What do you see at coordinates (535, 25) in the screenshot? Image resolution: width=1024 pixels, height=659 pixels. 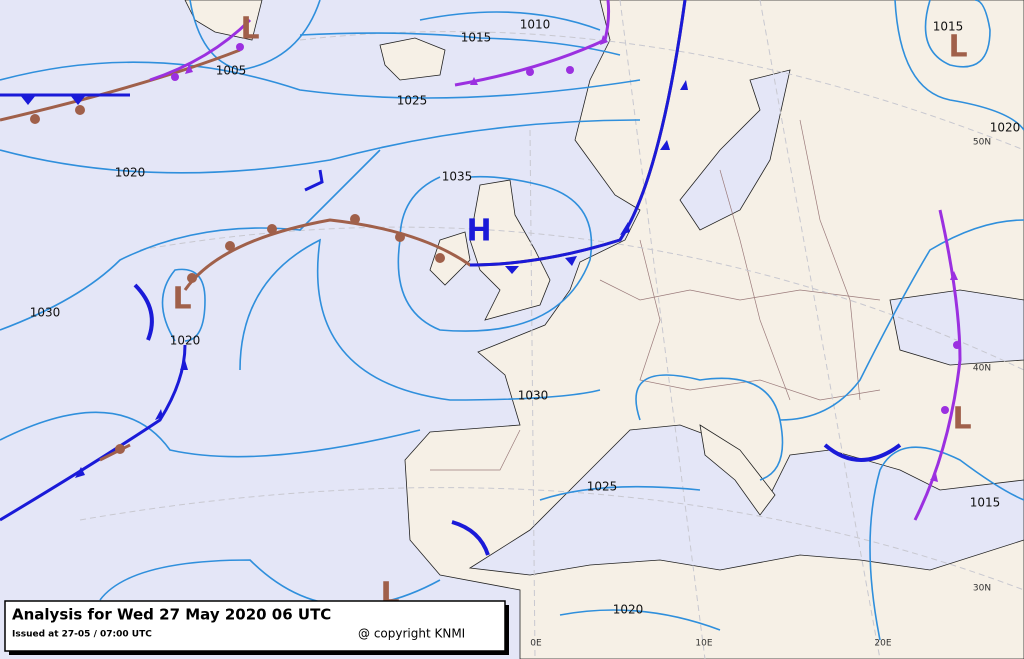 I see `isobar-label: 1010` at bounding box center [535, 25].